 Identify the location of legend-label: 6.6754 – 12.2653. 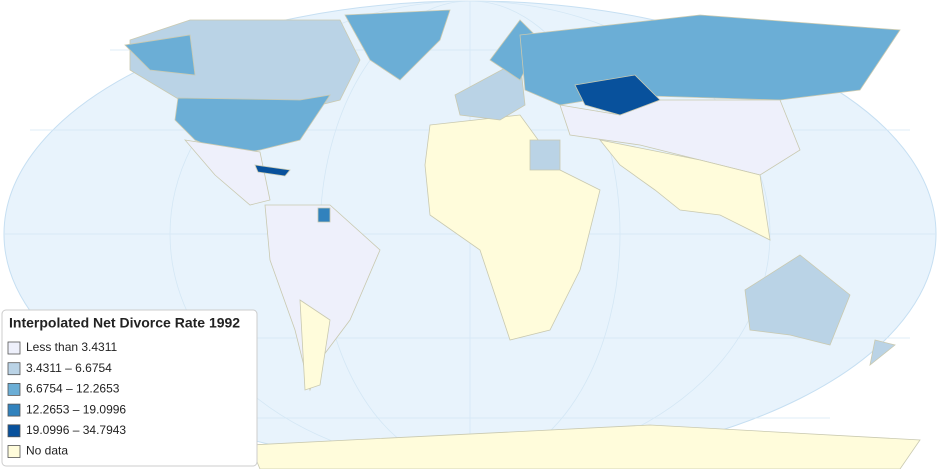
(73, 389).